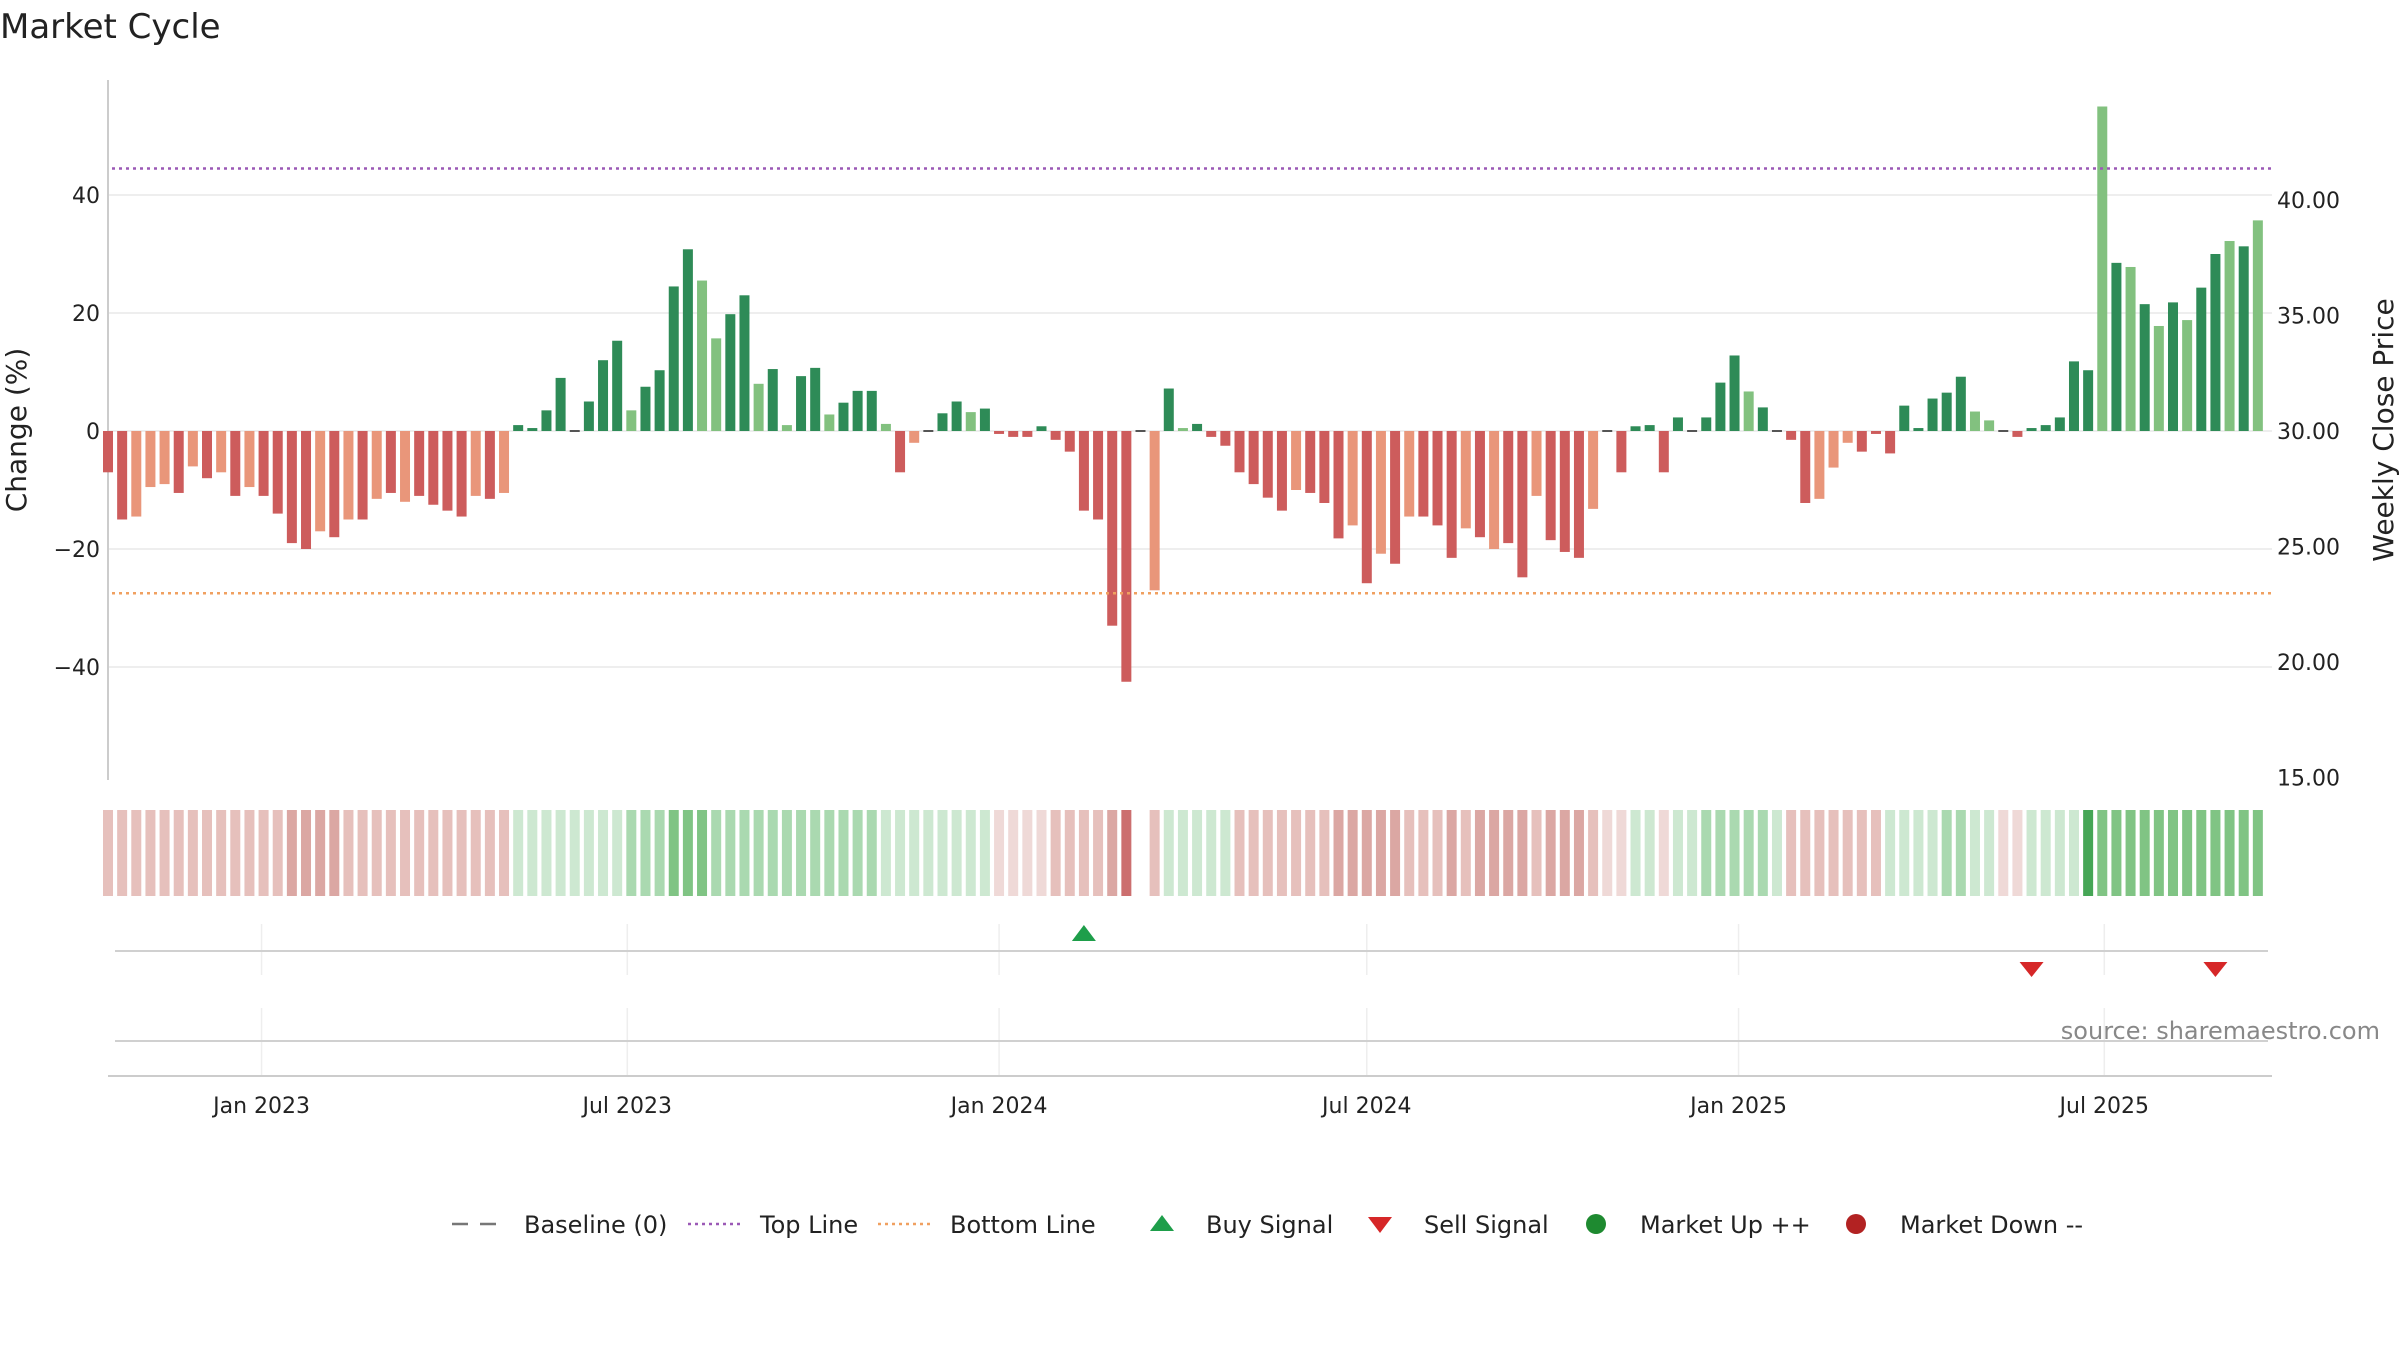 This screenshot has height=1350, width=2400. Describe the element at coordinates (1486, 1225) in the screenshot. I see `legend-label: Sell Signal` at that location.